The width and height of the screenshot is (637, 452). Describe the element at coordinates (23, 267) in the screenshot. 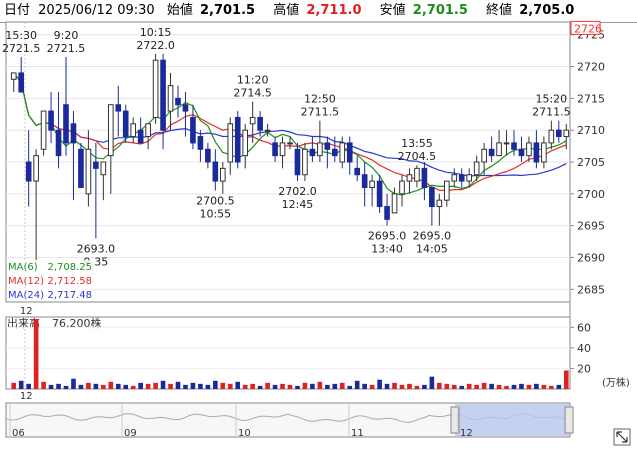

I see `ma-legend-name: MA(6)` at that location.